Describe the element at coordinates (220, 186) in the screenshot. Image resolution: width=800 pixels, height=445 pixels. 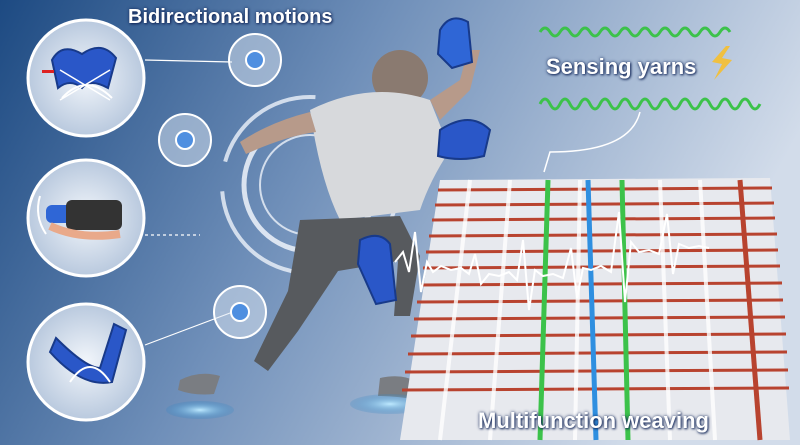
I see `joint-markers` at that location.